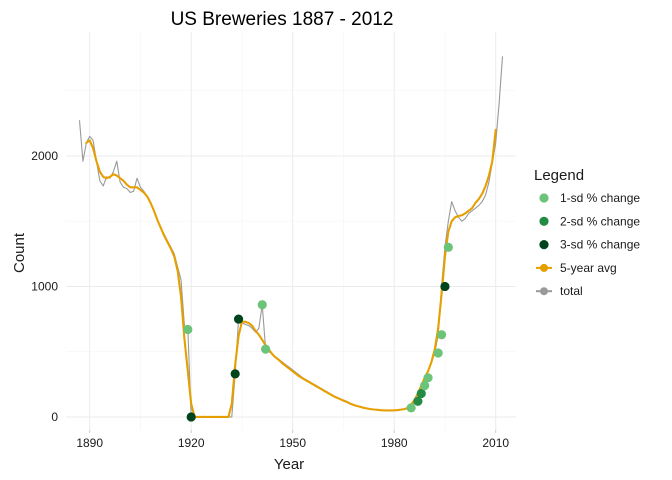 The width and height of the screenshot is (672, 480). What do you see at coordinates (54, 417) in the screenshot?
I see `y-tick-label: 0` at bounding box center [54, 417].